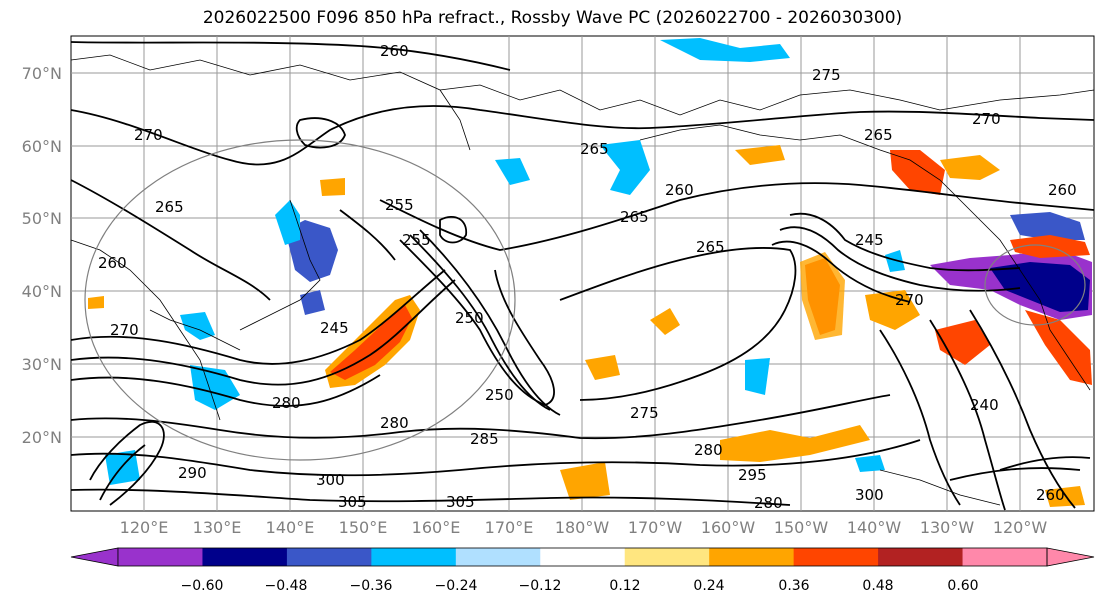 Image resolution: width=1105 pixels, height=604 pixels. I want to click on lon-label: 180°W, so click(582, 527).